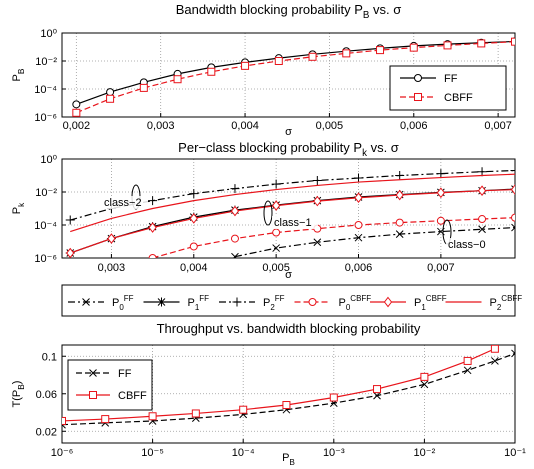 This screenshot has height=469, width=534. Describe the element at coordinates (506, 303) in the screenshot. I see `legend-label: P2CBFF` at that location.